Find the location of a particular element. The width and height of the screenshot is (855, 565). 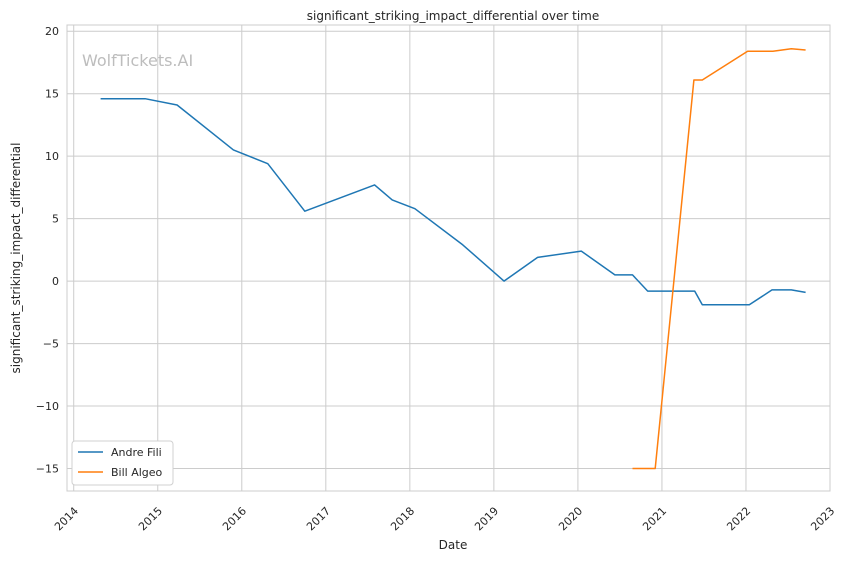

x-tick-label: 2021 is located at coordinates (654, 518).